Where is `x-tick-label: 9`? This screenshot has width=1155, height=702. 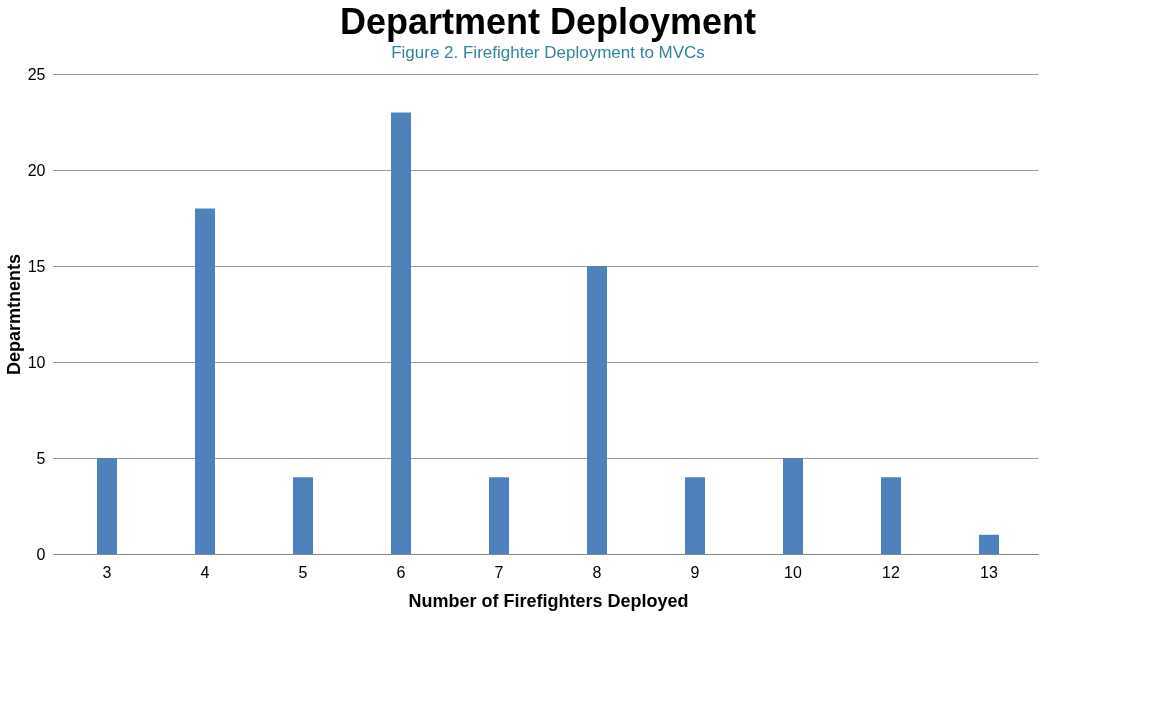 x-tick-label: 9 is located at coordinates (695, 572).